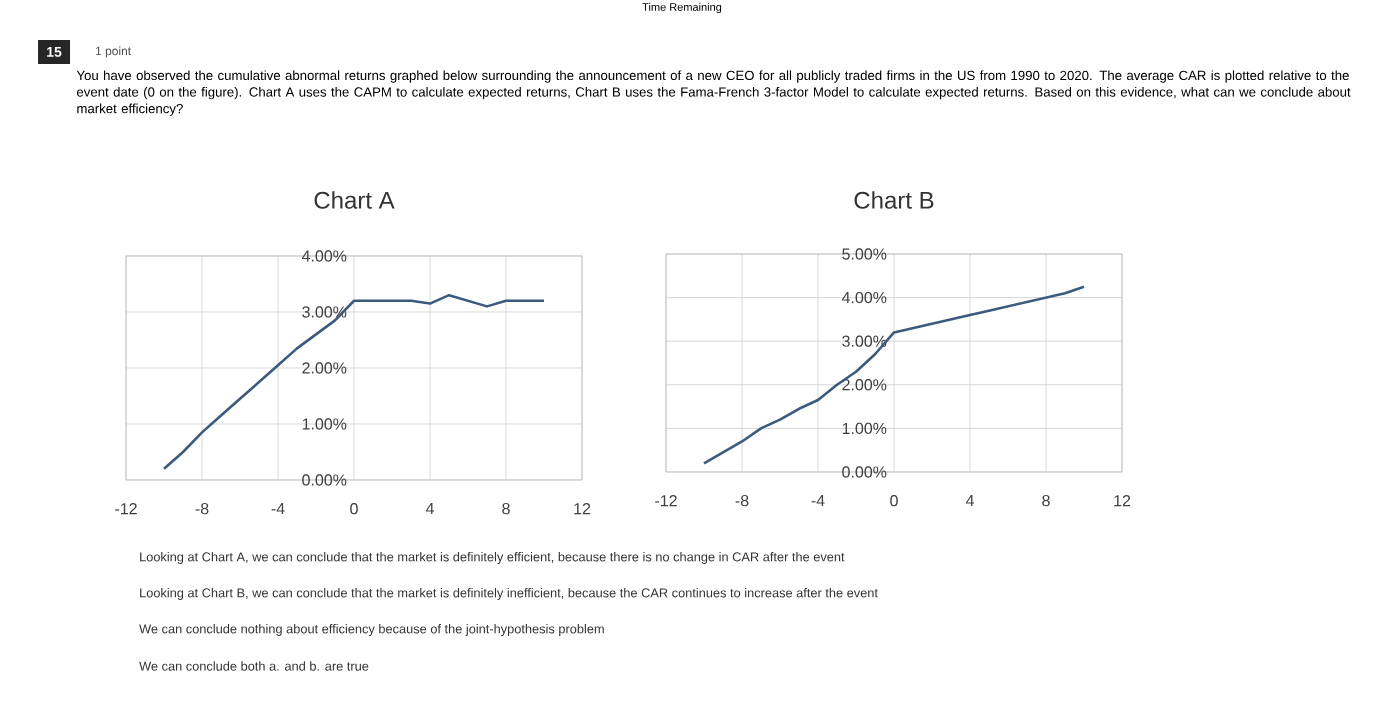 Image resolution: width=1400 pixels, height=710 pixels. I want to click on y-tick-label: 3.00%, so click(864, 341).